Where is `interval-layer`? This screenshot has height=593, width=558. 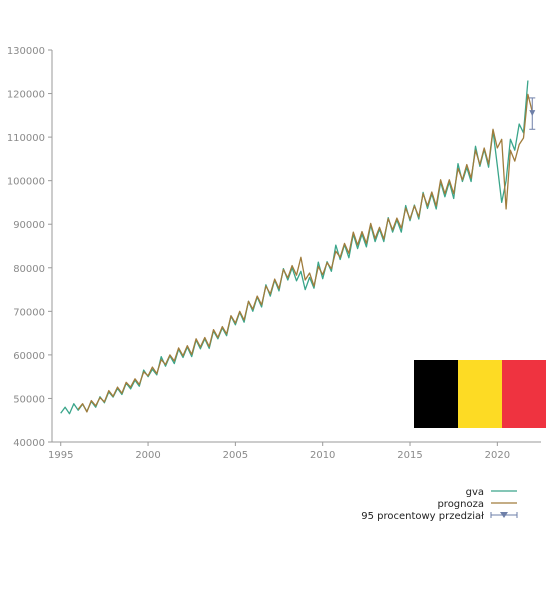 interval-layer is located at coordinates (532, 113).